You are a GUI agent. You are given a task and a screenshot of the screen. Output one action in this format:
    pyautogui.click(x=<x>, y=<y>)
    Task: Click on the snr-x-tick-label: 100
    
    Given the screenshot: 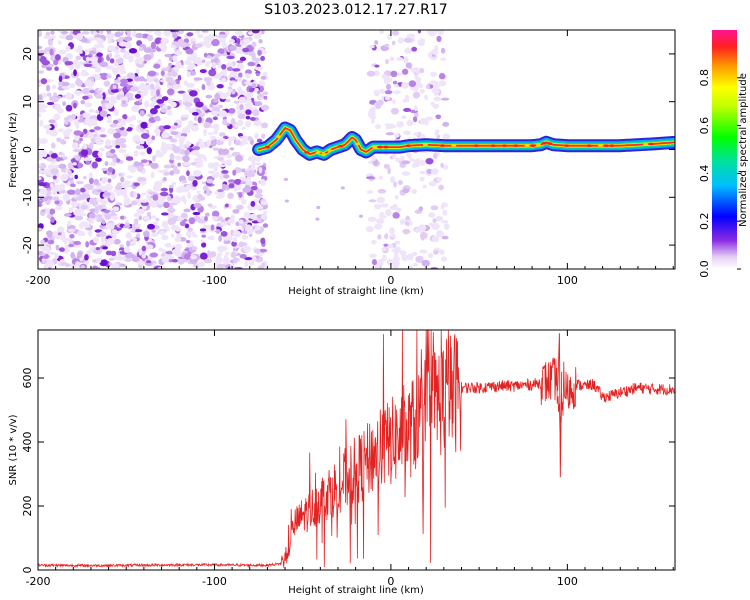 What is the action you would take?
    pyautogui.click(x=567, y=581)
    